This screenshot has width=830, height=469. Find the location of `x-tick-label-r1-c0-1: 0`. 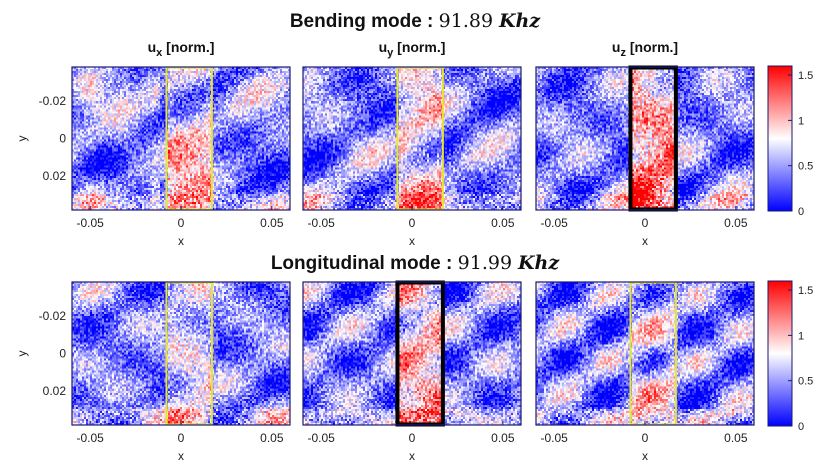

x-tick-label-r1-c0-1: 0 is located at coordinates (181, 438).